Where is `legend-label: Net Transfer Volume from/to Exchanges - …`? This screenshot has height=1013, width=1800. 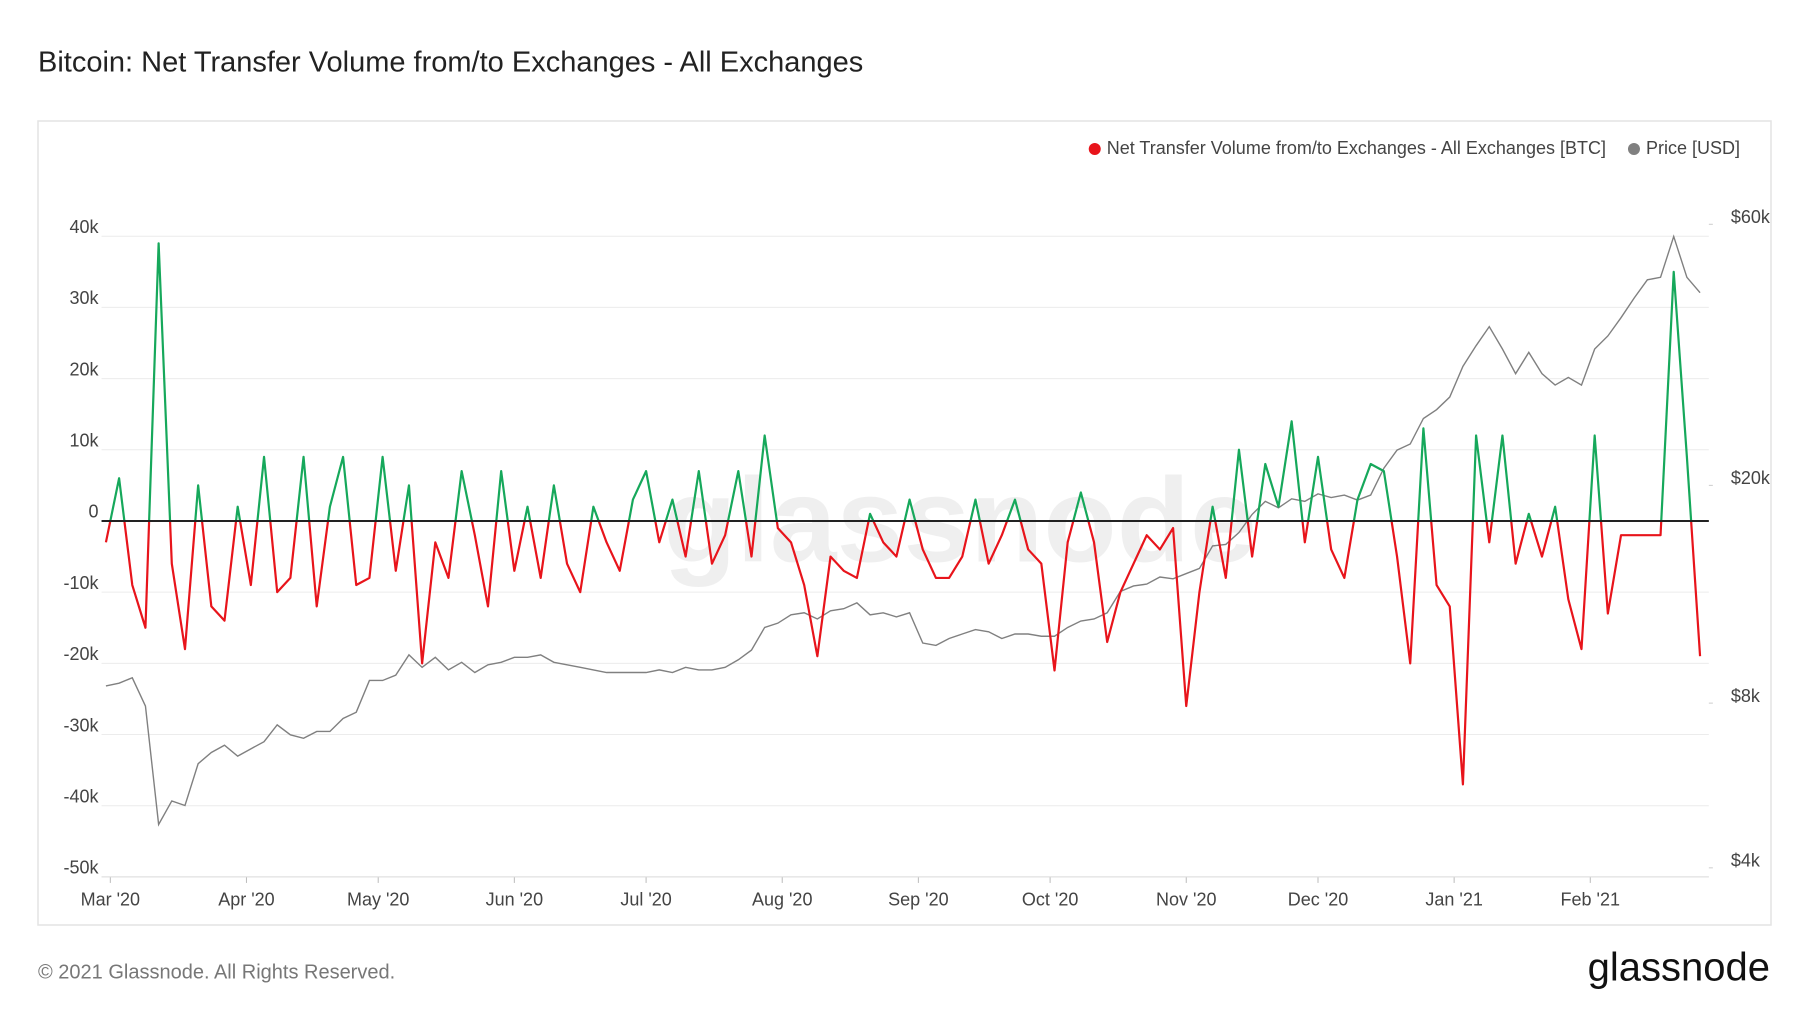 legend-label: Net Transfer Volume from/to Exchanges - … is located at coordinates (1356, 148).